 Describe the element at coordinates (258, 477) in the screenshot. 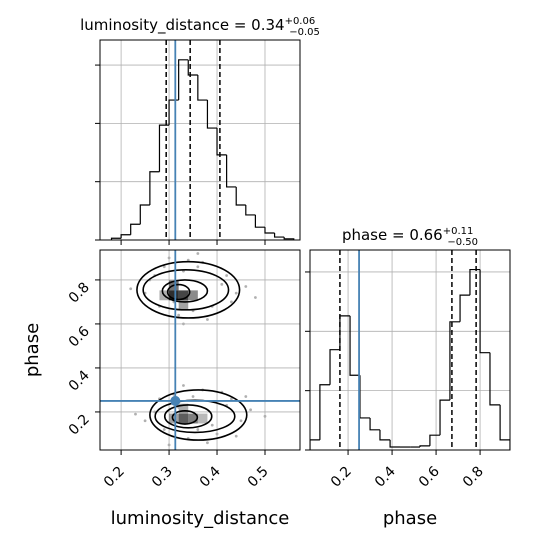

I see `x-tick-label: 0.5` at that location.